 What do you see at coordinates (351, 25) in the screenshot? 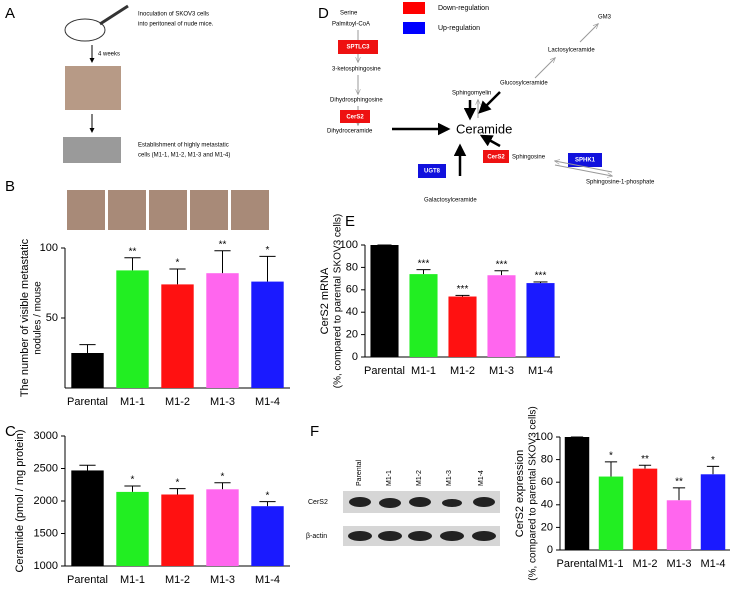
I see `node: Palmitoyl-CoA` at bounding box center [351, 25].